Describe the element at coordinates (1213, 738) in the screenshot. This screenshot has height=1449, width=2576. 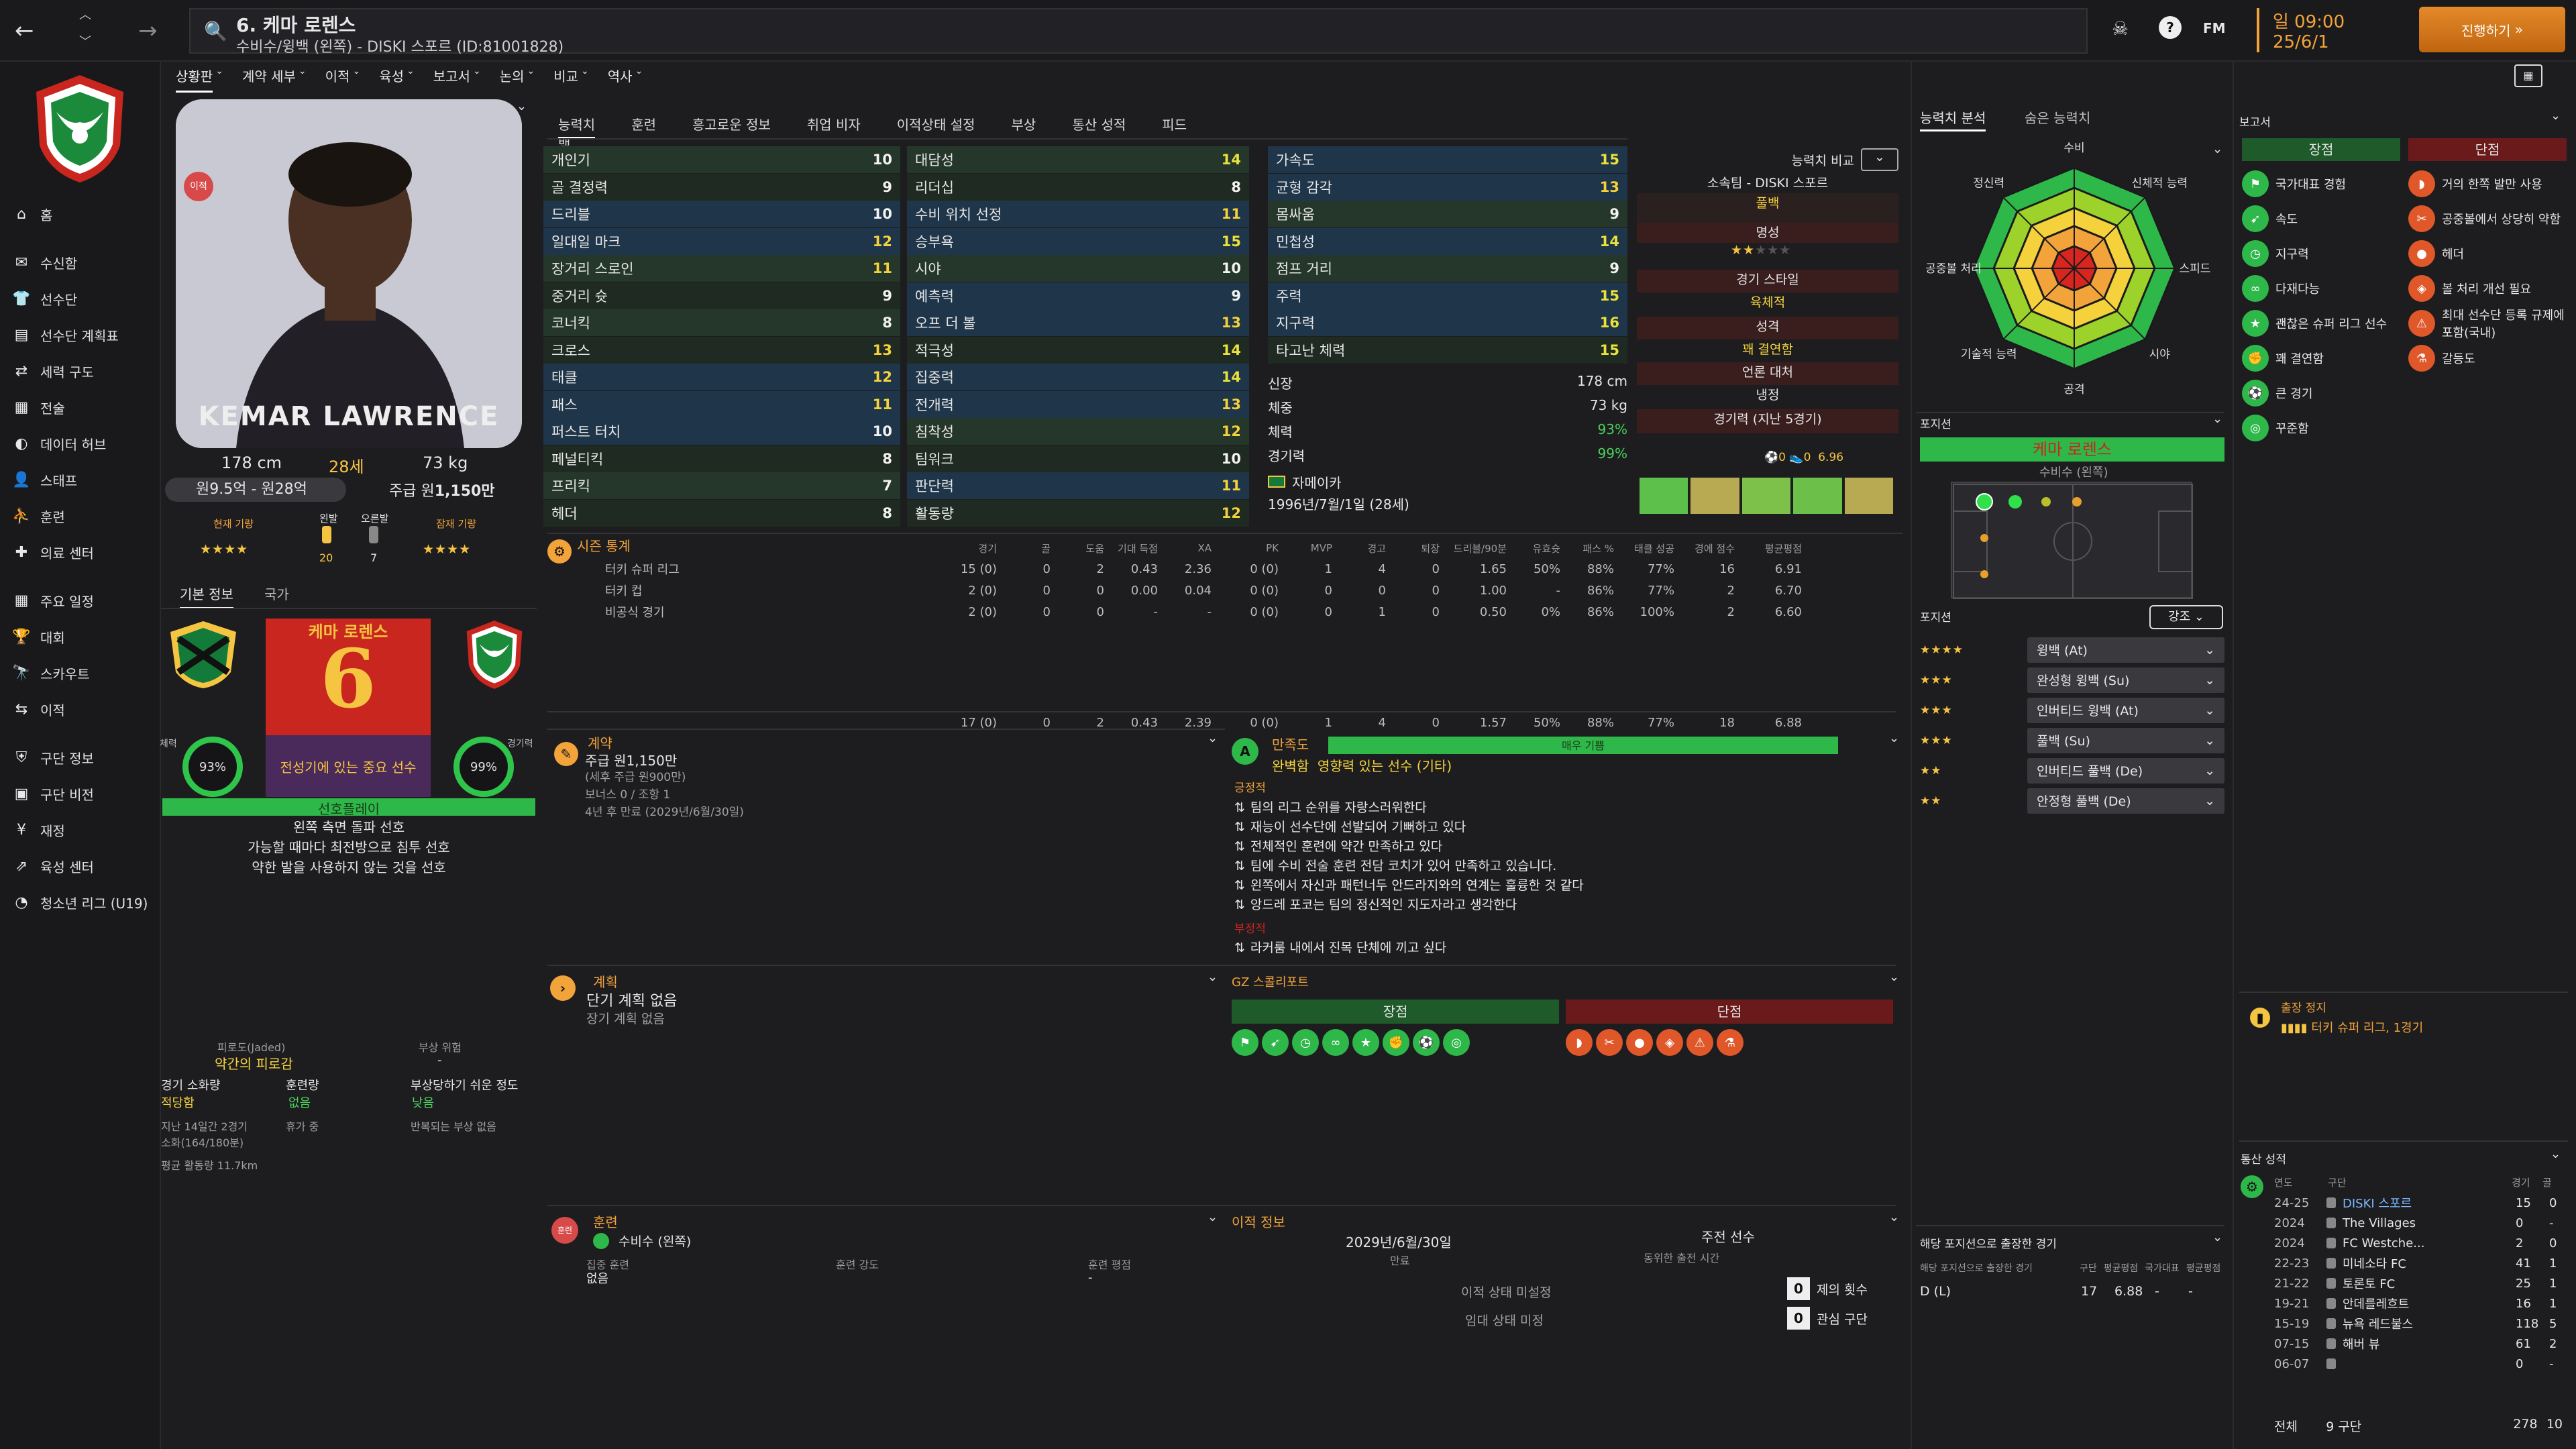
I see `contract-chevron-icon: ⌄` at that location.